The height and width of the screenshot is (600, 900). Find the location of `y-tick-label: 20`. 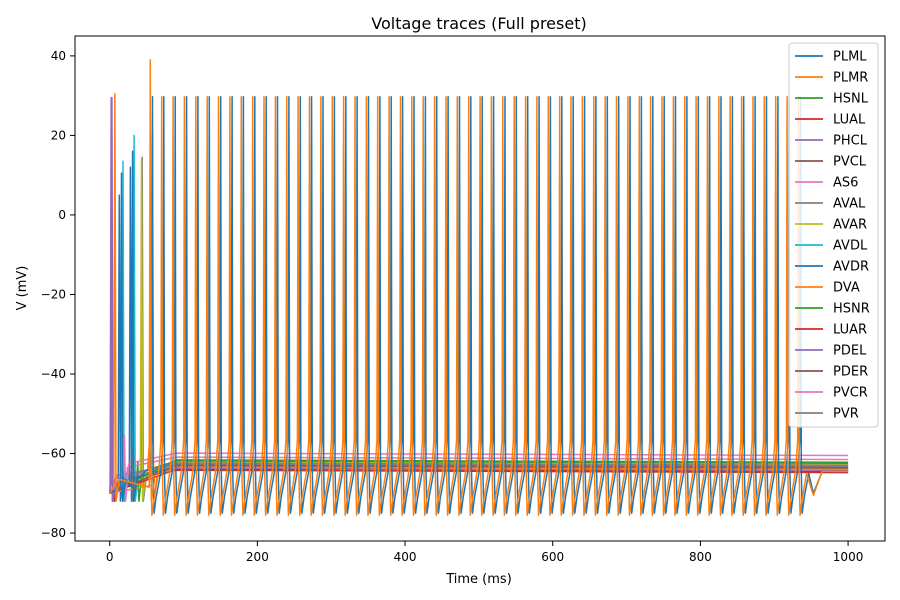

y-tick-label: 20 is located at coordinates (58, 135).